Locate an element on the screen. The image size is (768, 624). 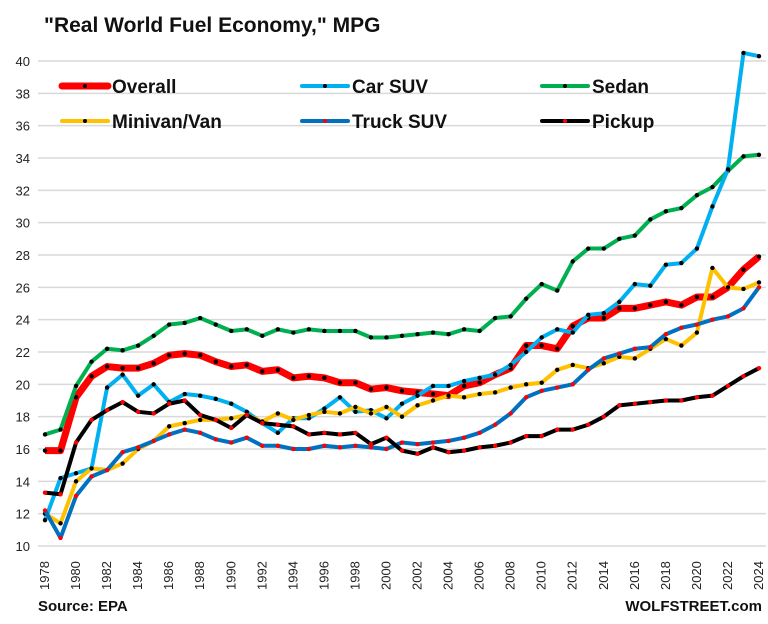
x-tick-label: 1990 is located at coordinates (230, 575).